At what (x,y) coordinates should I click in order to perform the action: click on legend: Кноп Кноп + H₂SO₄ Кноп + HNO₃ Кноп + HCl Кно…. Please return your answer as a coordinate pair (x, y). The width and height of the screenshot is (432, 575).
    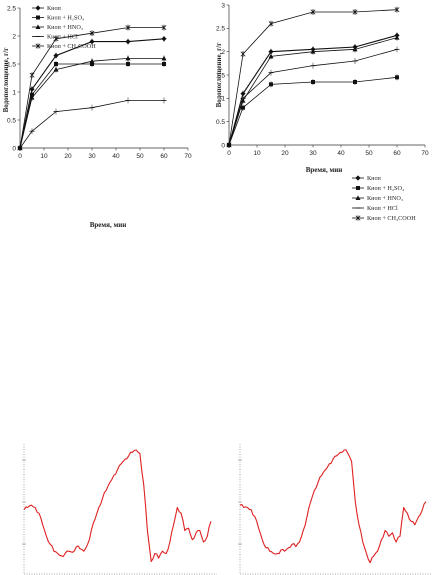
    Looking at the image, I should click on (64, 27).